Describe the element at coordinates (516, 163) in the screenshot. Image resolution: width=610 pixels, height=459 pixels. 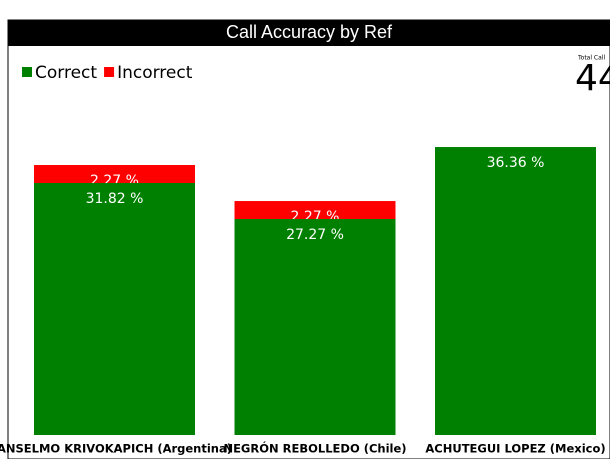
I see `data-label: 36.36 %` at that location.